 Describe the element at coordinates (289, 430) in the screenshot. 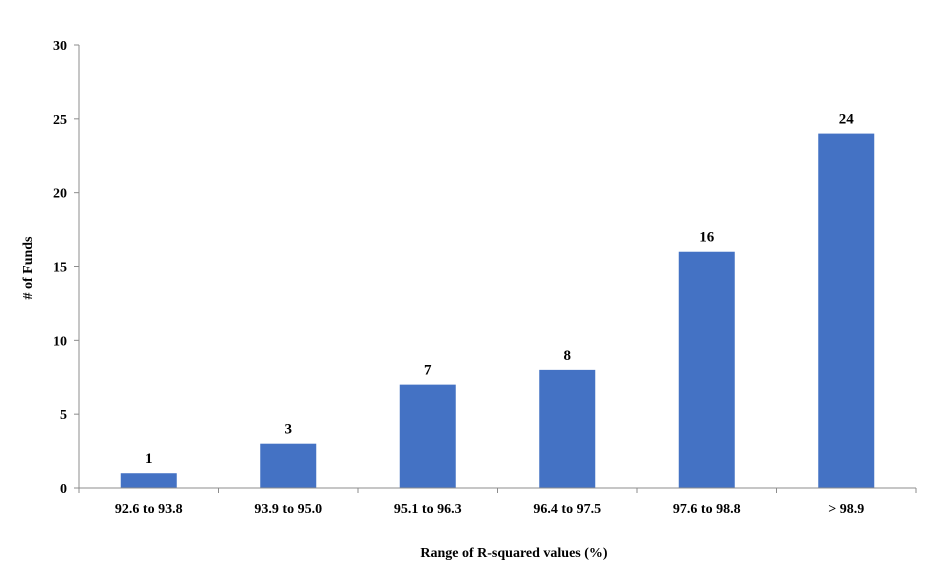

I see `bar-value-label: 3` at that location.